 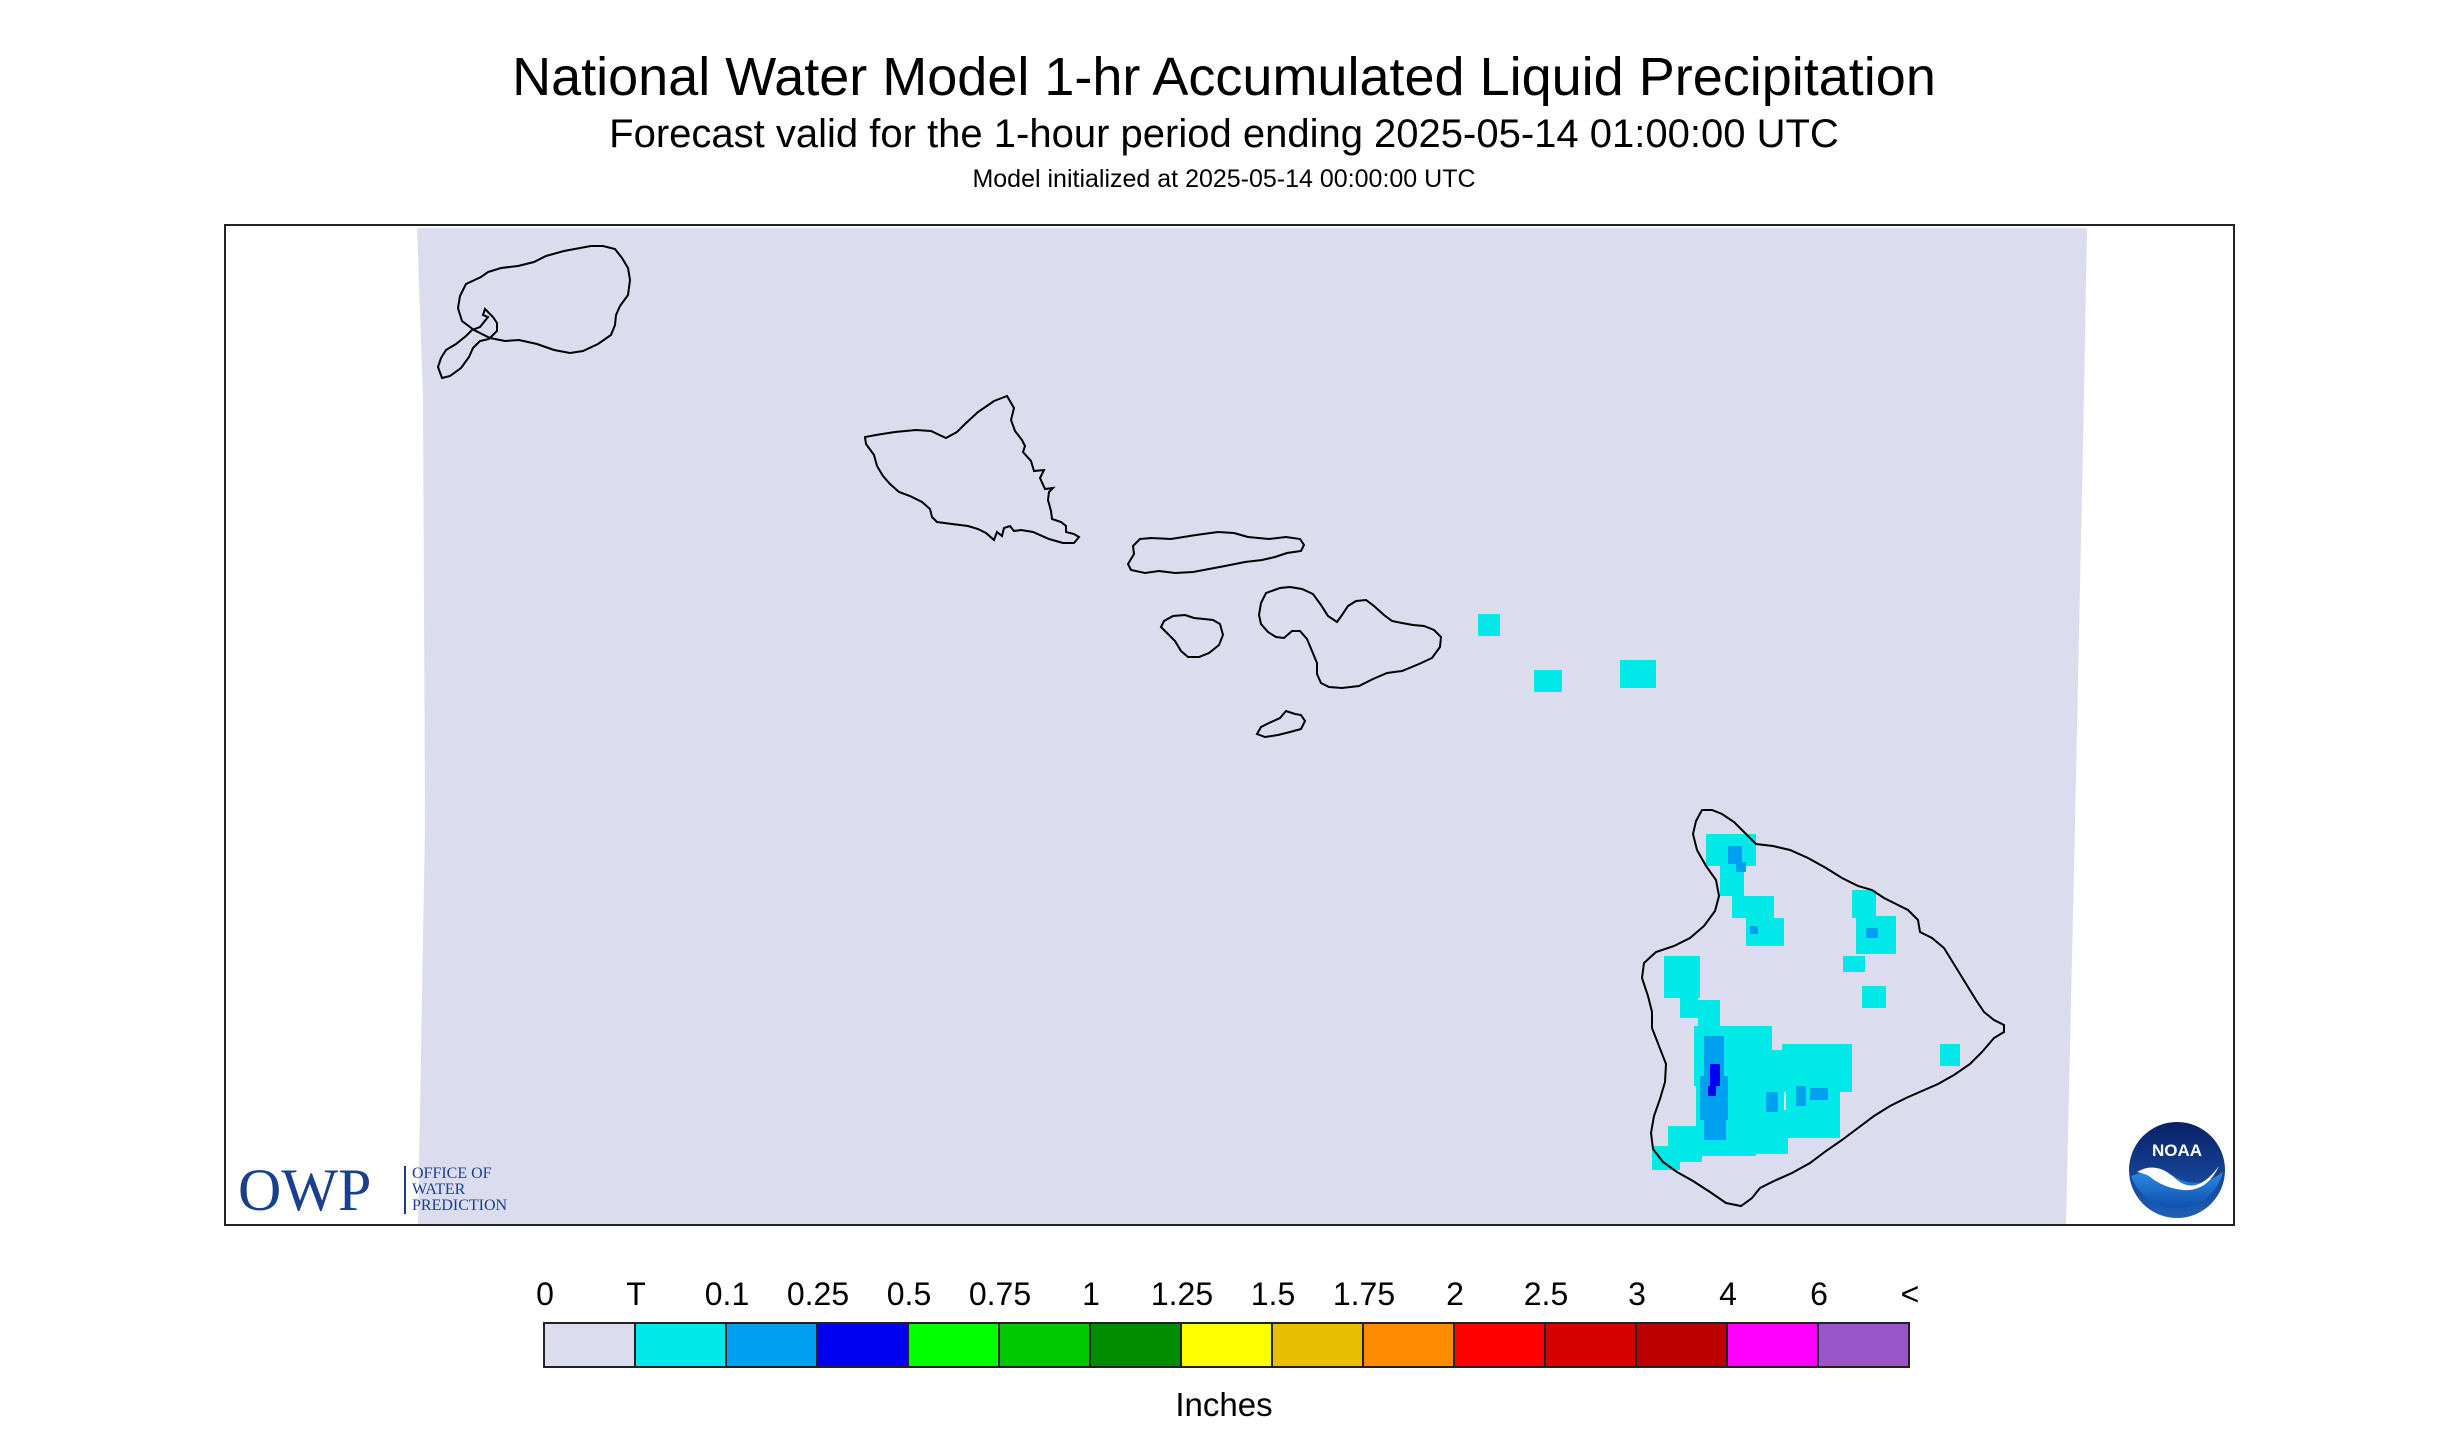 What do you see at coordinates (1273, 1294) in the screenshot?
I see `legend-label-8: 1.5` at bounding box center [1273, 1294].